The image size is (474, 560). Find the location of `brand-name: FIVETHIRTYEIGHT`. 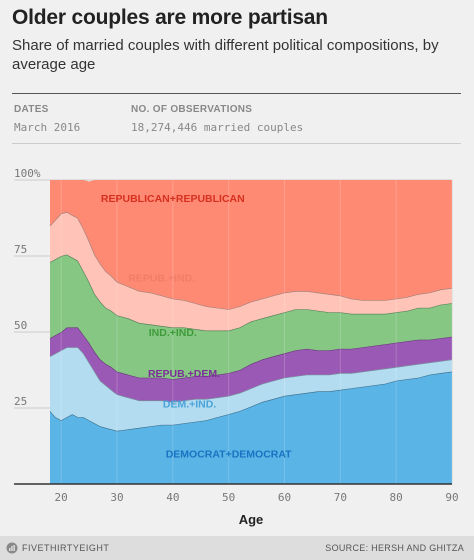

brand-name: FIVETHIRTYEIGHT is located at coordinates (66, 548).